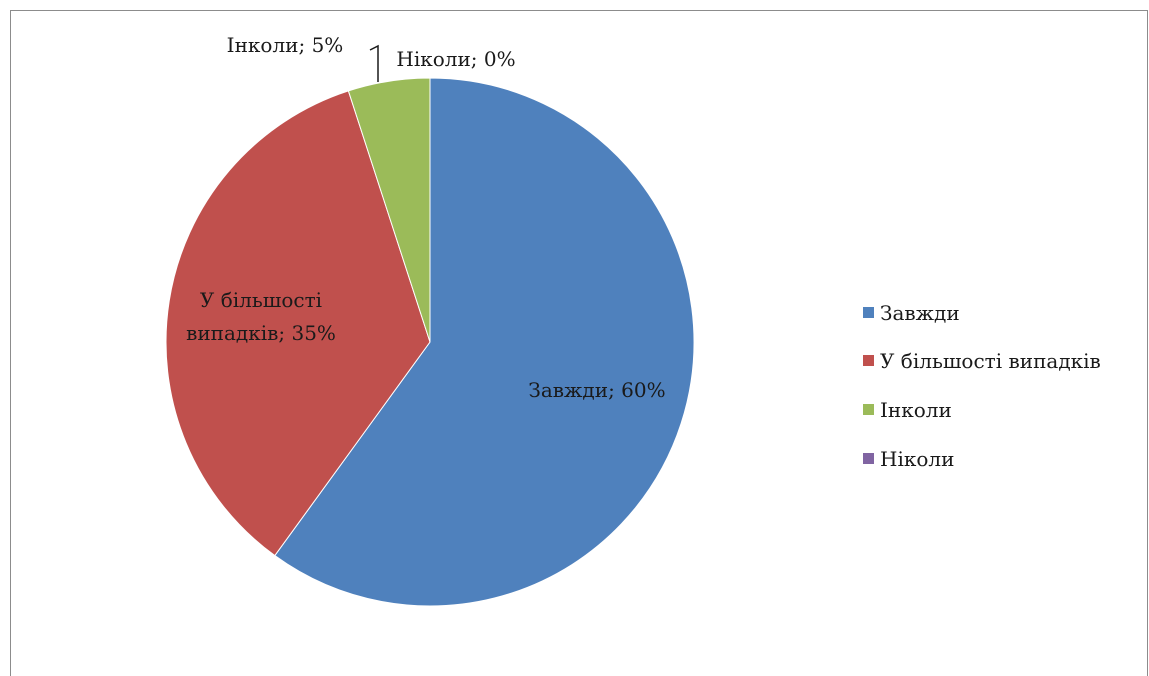 Image resolution: width=1149 pixels, height=676 pixels. I want to click on slice-sometimes, so click(389, 210).